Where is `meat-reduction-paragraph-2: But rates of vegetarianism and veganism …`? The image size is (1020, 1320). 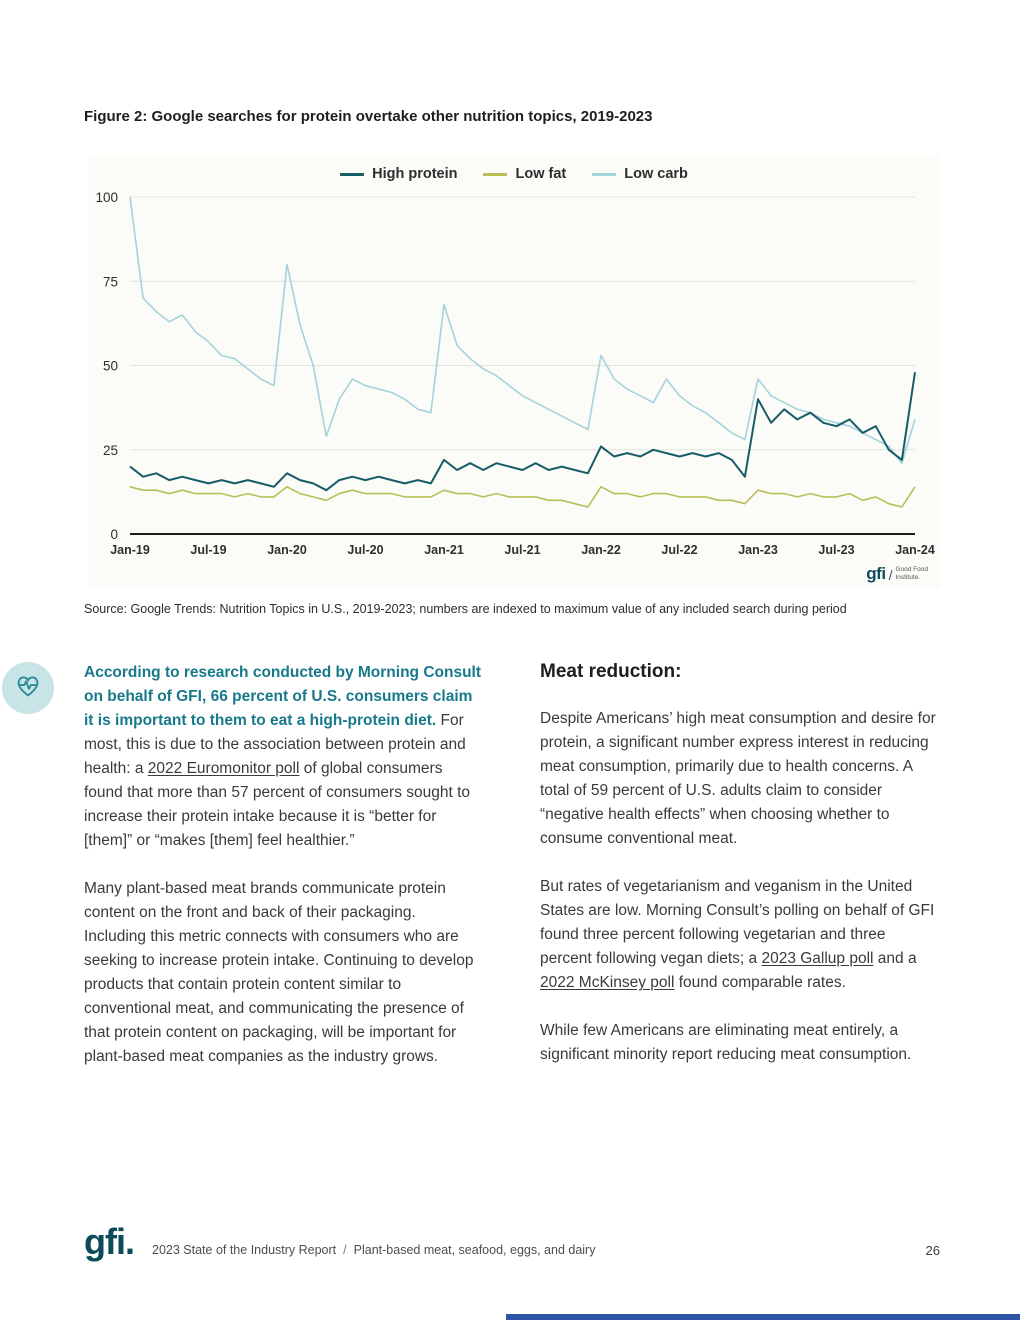 meat-reduction-paragraph-2: But rates of vegetarianism and veganism … is located at coordinates (737, 934).